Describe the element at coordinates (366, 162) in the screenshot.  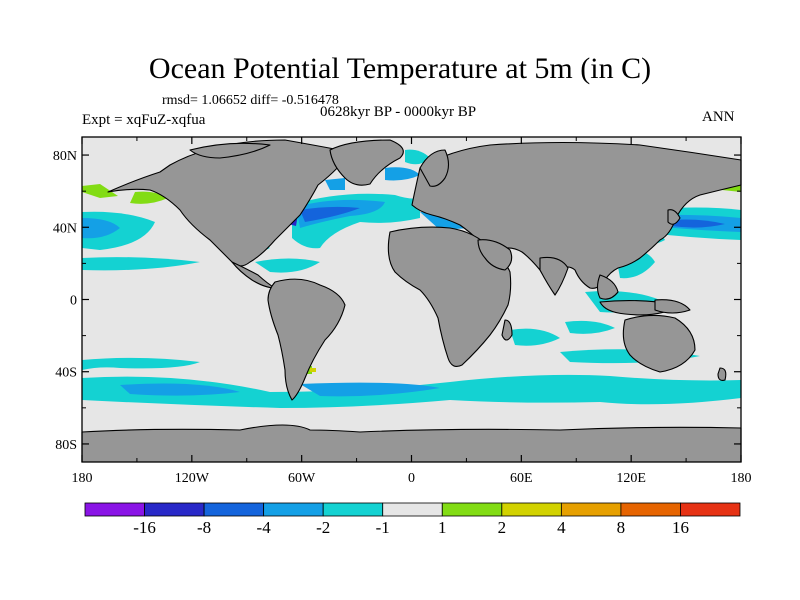
I see `land-greenland` at that location.